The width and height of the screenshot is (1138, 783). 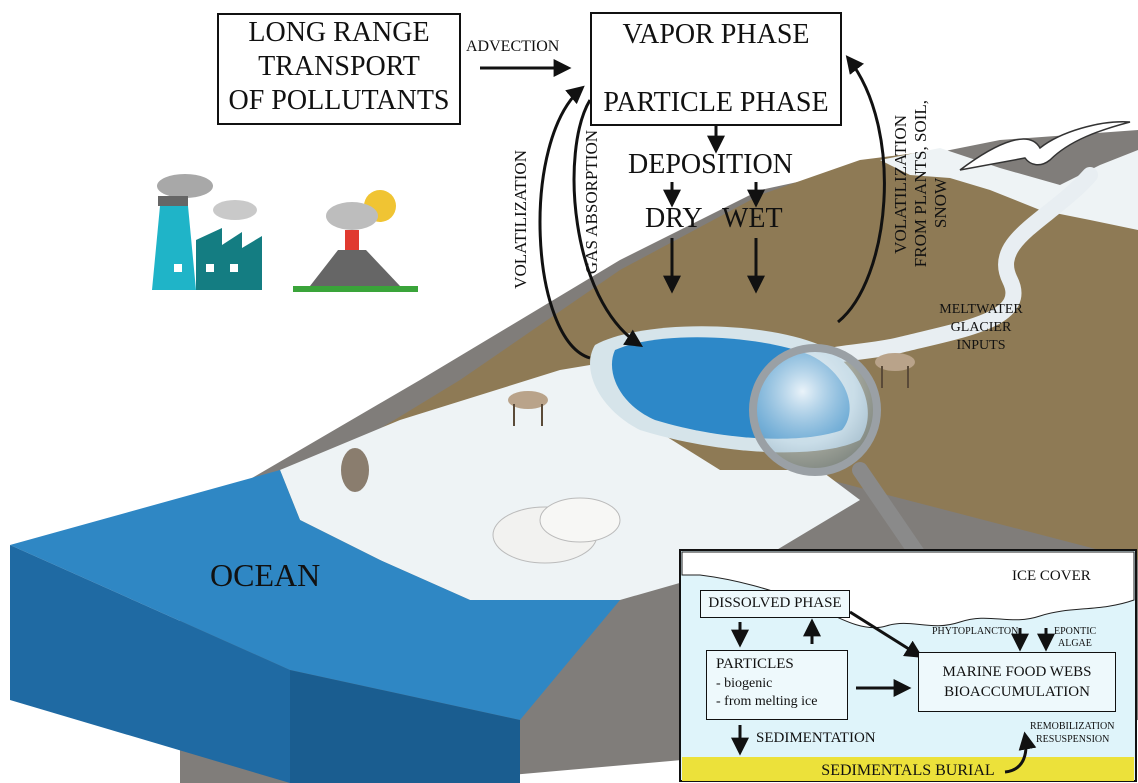 What do you see at coordinates (710, 164) in the screenshot?
I see `deposition-label: DEPOSITION` at bounding box center [710, 164].